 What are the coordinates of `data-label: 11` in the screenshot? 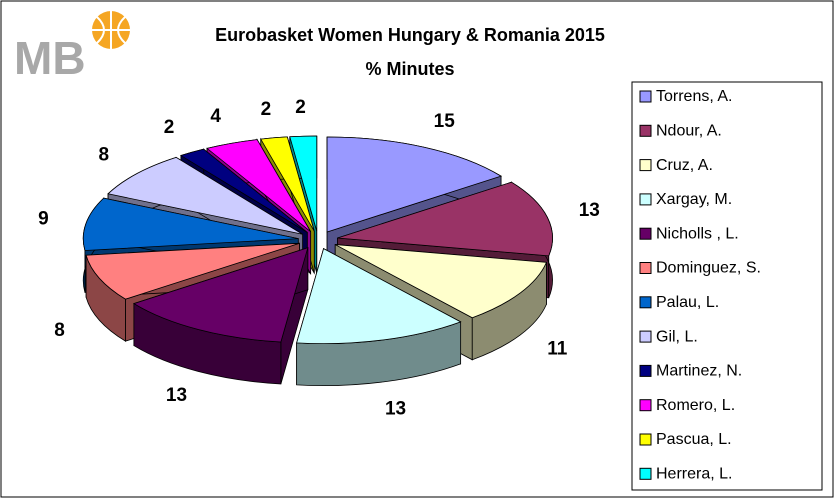 It's located at (557, 348).